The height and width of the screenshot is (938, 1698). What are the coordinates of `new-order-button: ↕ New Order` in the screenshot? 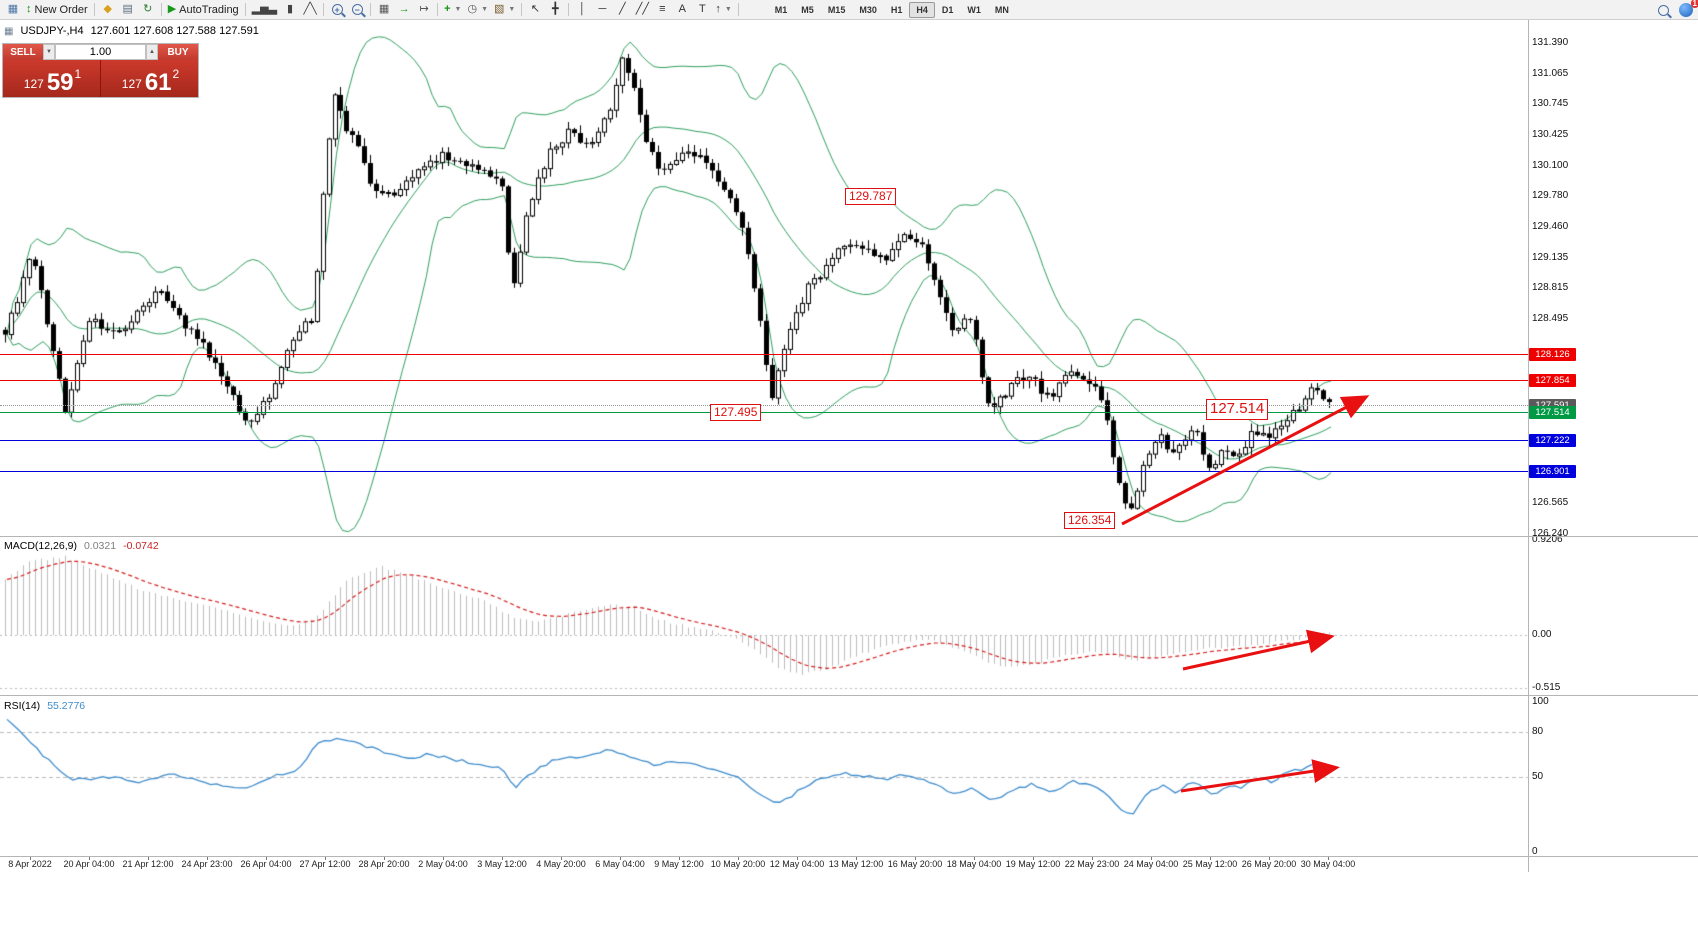 It's located at (57, 10).